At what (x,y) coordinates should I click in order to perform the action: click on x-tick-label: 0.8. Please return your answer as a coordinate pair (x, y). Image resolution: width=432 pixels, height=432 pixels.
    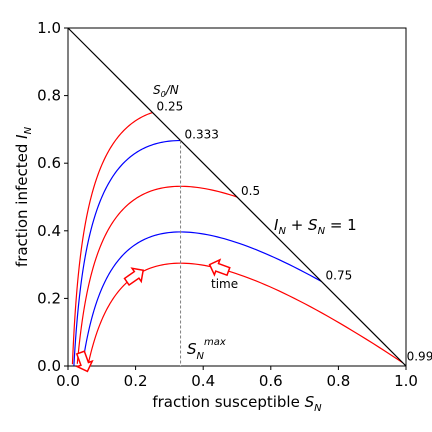
    Looking at the image, I should click on (338, 381).